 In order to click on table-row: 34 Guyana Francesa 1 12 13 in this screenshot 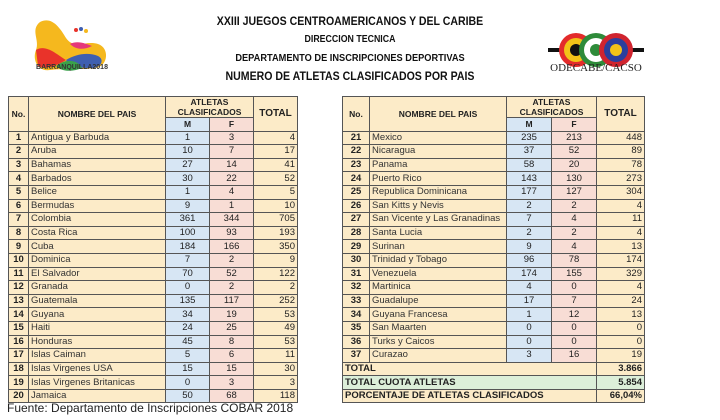, I will do `click(493, 314)`.